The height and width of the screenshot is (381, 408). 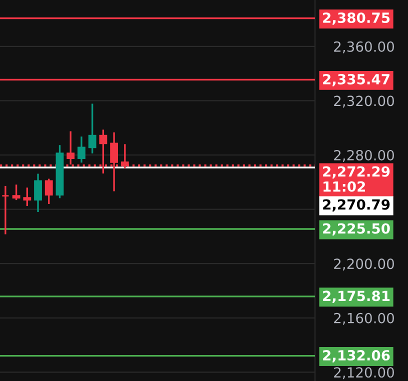 What do you see at coordinates (356, 18) in the screenshot?
I see `ref-line-label: 2,380.75` at bounding box center [356, 18].